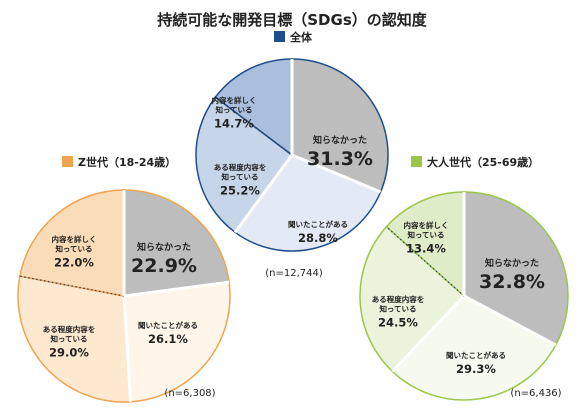 This screenshot has height=415, width=585. What do you see at coordinates (426, 249) in the screenshot?
I see `slice-percent-label: 13.4%` at bounding box center [426, 249].